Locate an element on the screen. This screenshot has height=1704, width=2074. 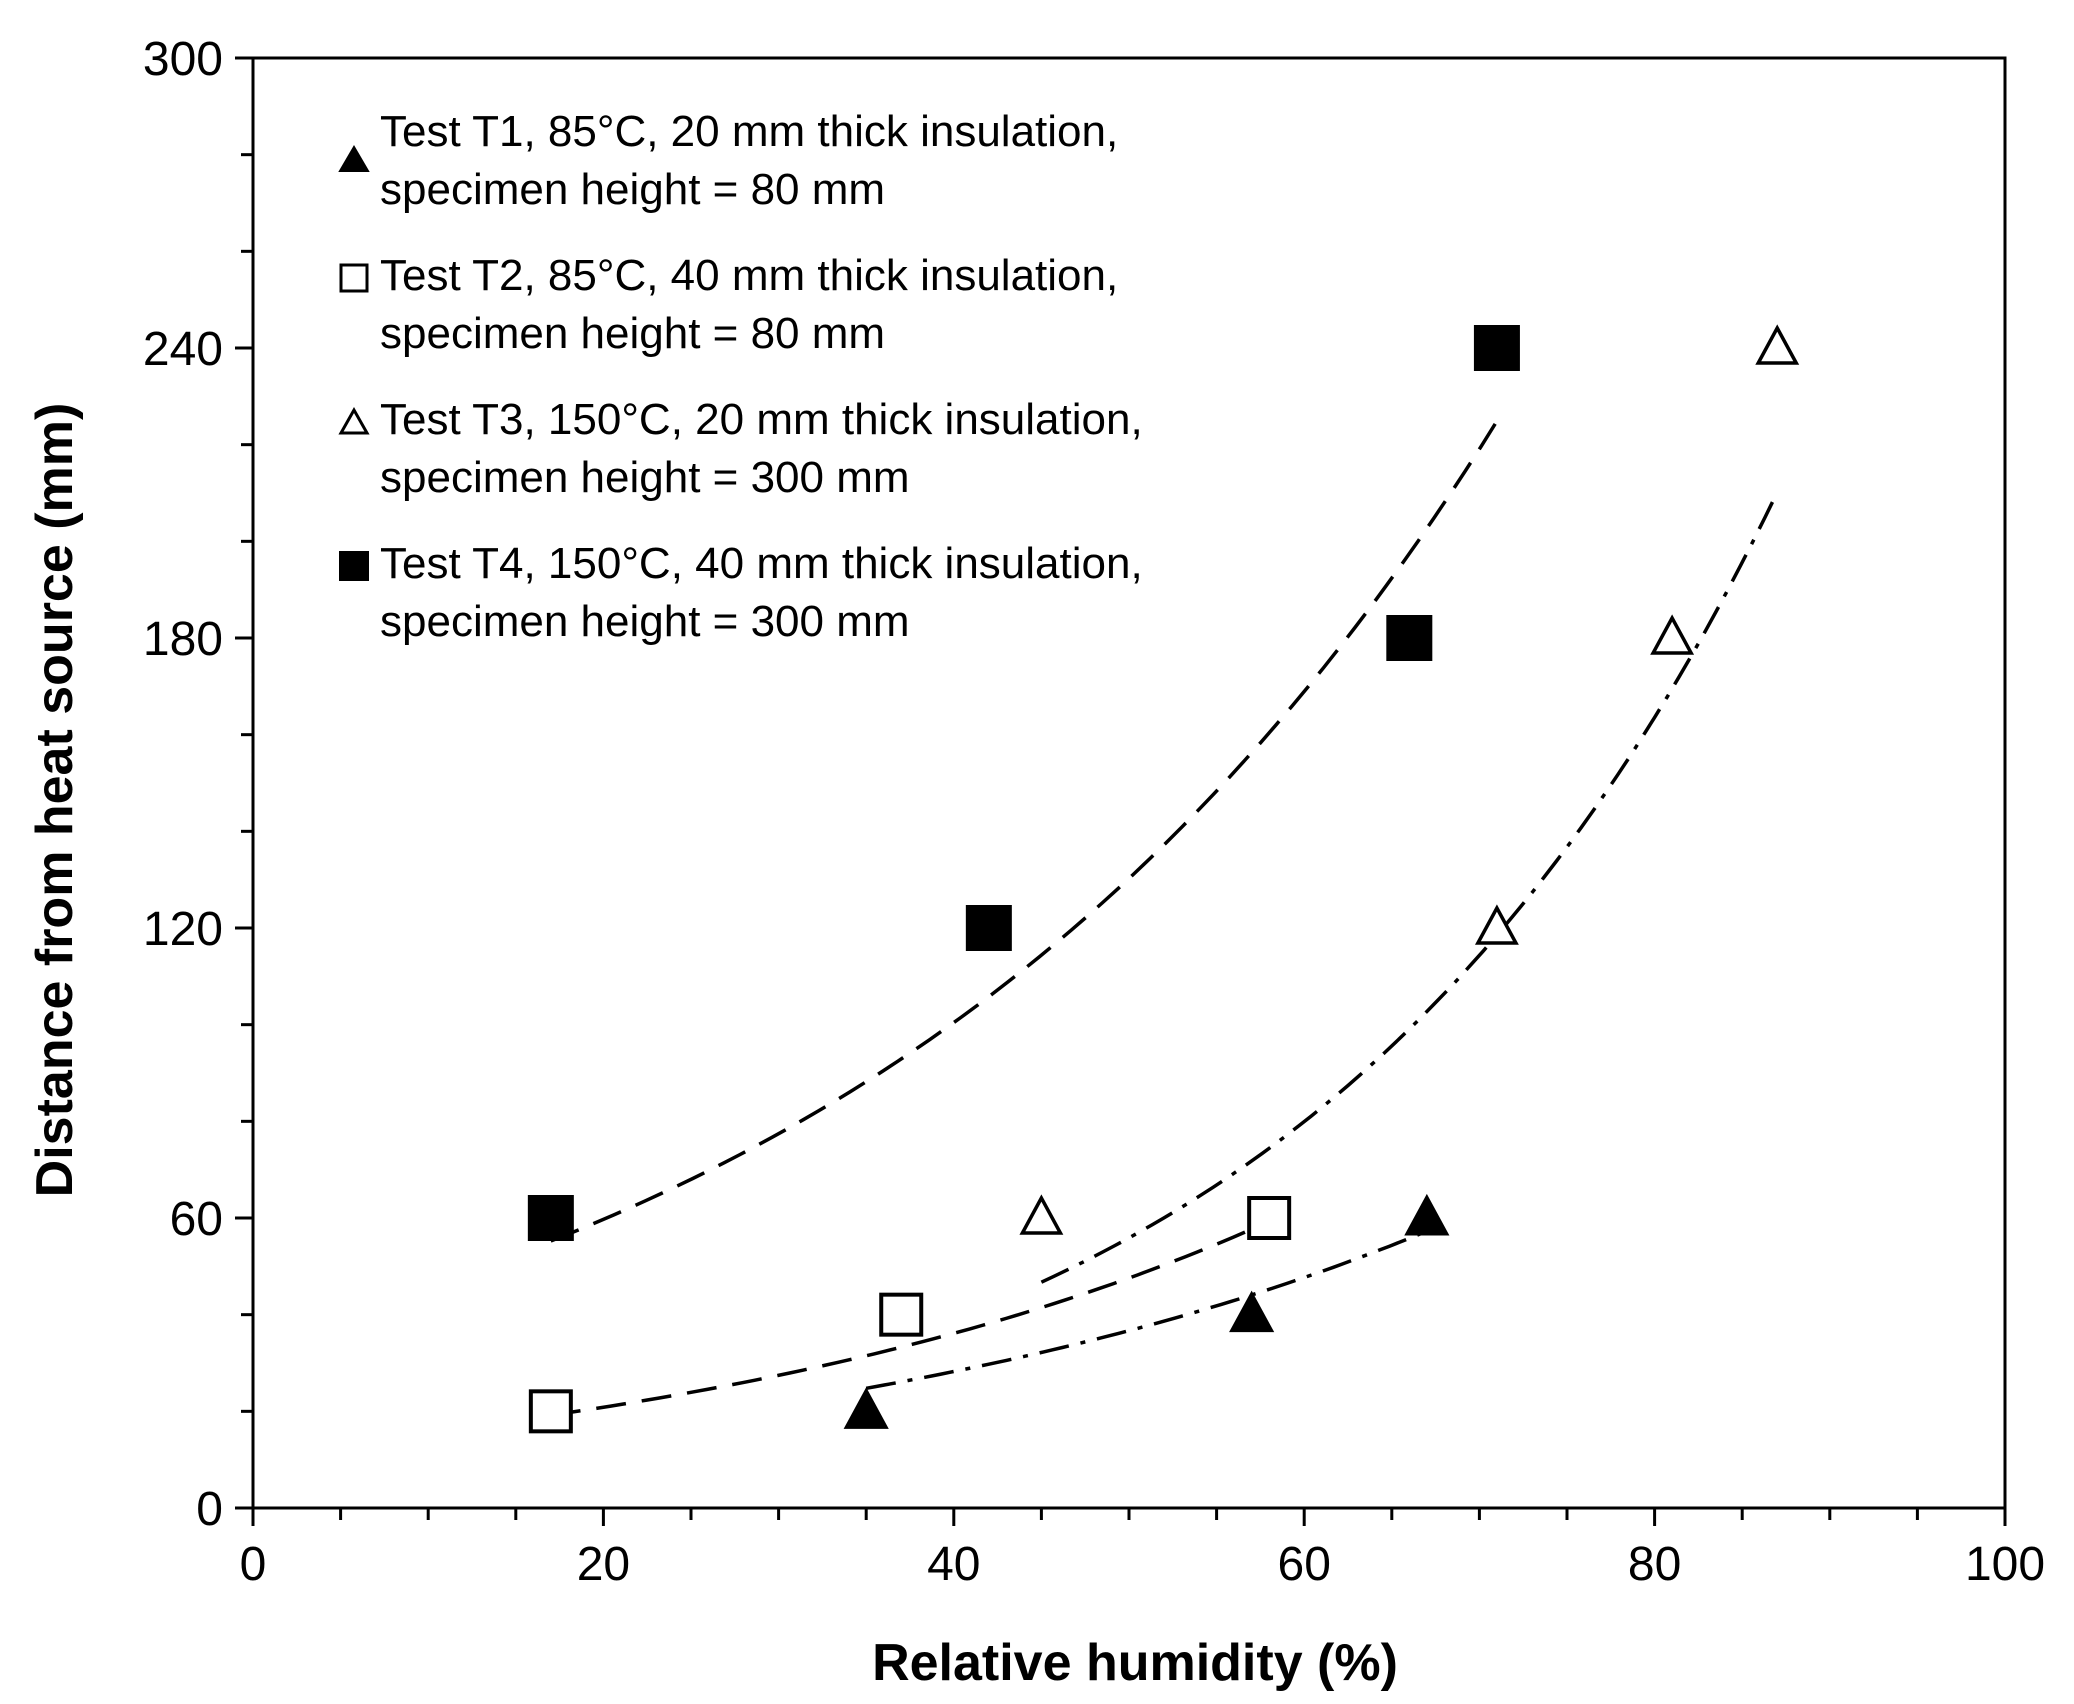
y-tick-label: 0 is located at coordinates (209, 1509).